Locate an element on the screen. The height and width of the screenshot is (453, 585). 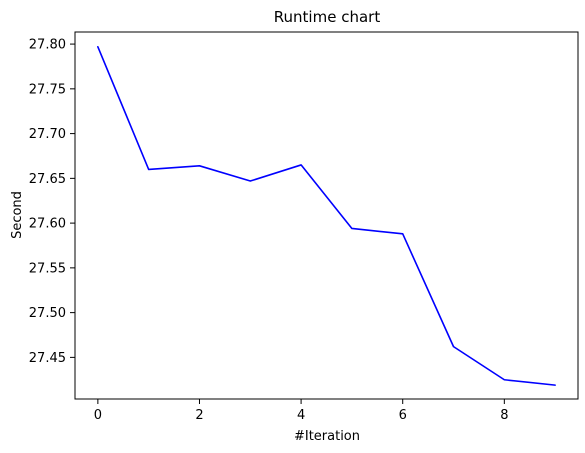
x-tick-label: 8 is located at coordinates (504, 415).